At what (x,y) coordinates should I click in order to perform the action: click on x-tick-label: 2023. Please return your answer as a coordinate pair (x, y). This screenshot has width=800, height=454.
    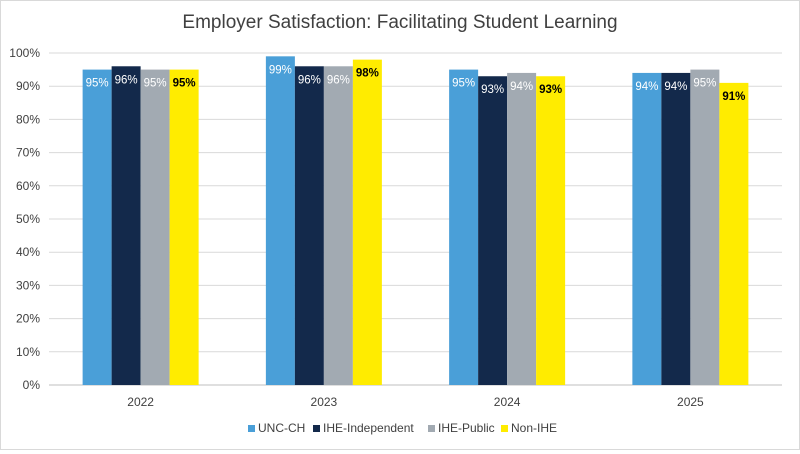
    Looking at the image, I should click on (324, 402).